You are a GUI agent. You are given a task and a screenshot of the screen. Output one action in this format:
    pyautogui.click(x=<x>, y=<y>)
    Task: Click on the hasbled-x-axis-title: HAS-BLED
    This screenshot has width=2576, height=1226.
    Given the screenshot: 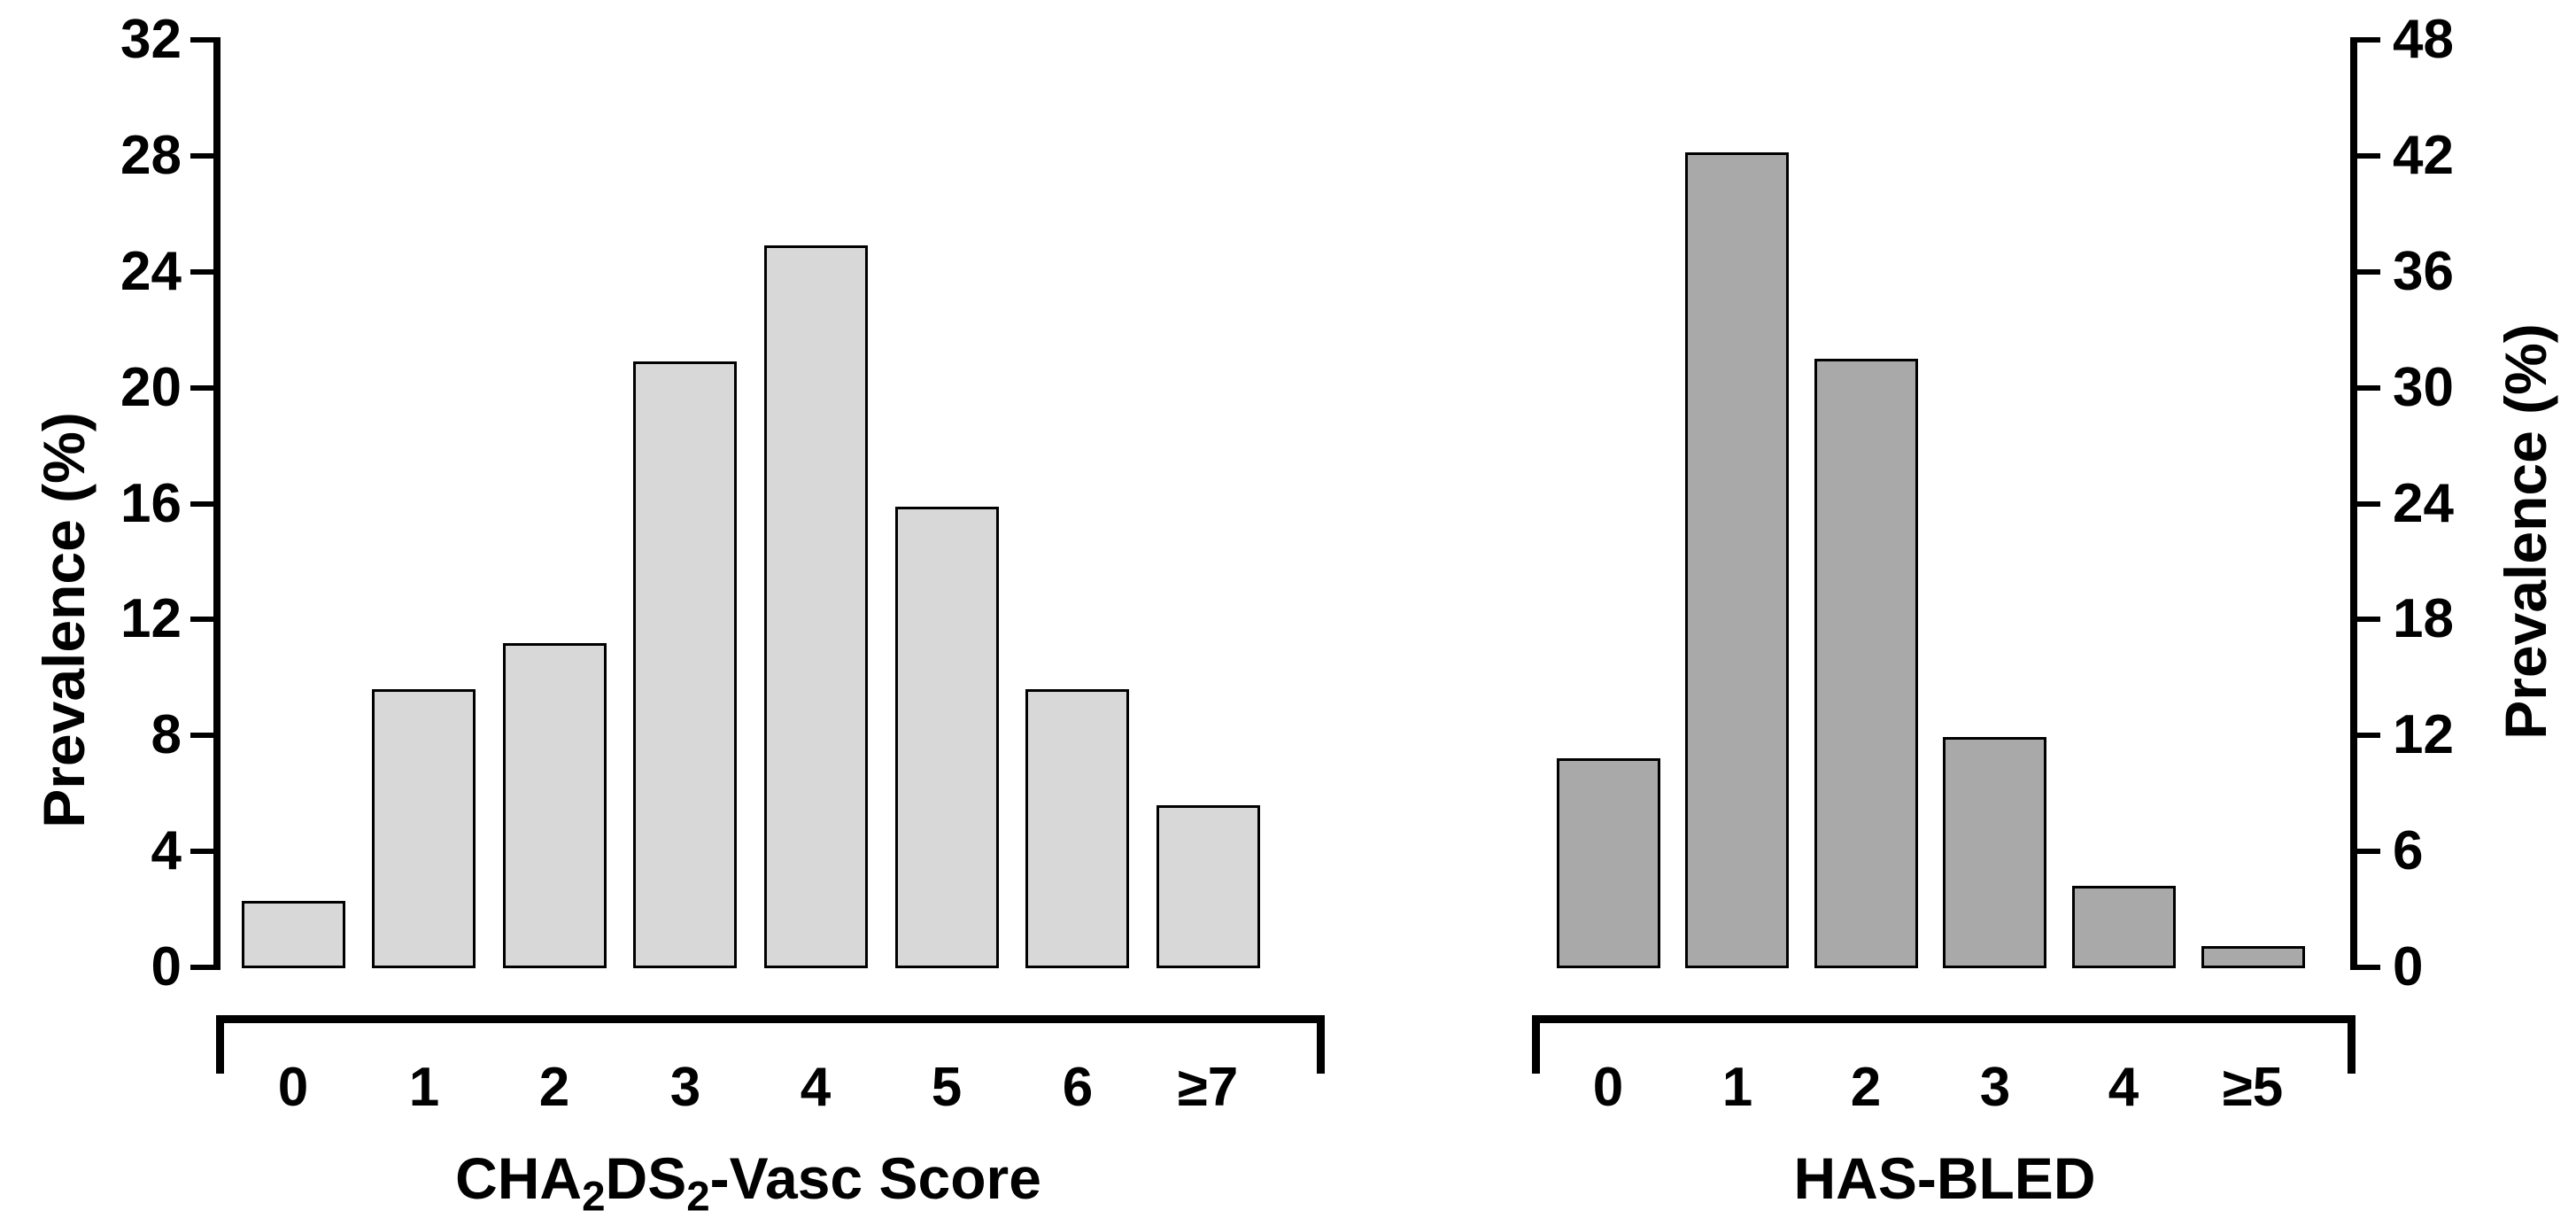 What is the action you would take?
    pyautogui.click(x=1945, y=1178)
    